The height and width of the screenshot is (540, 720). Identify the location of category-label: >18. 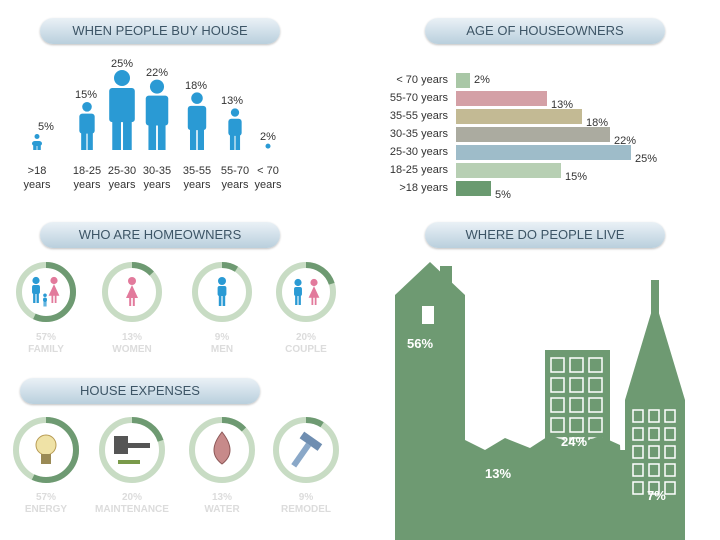
(37, 171).